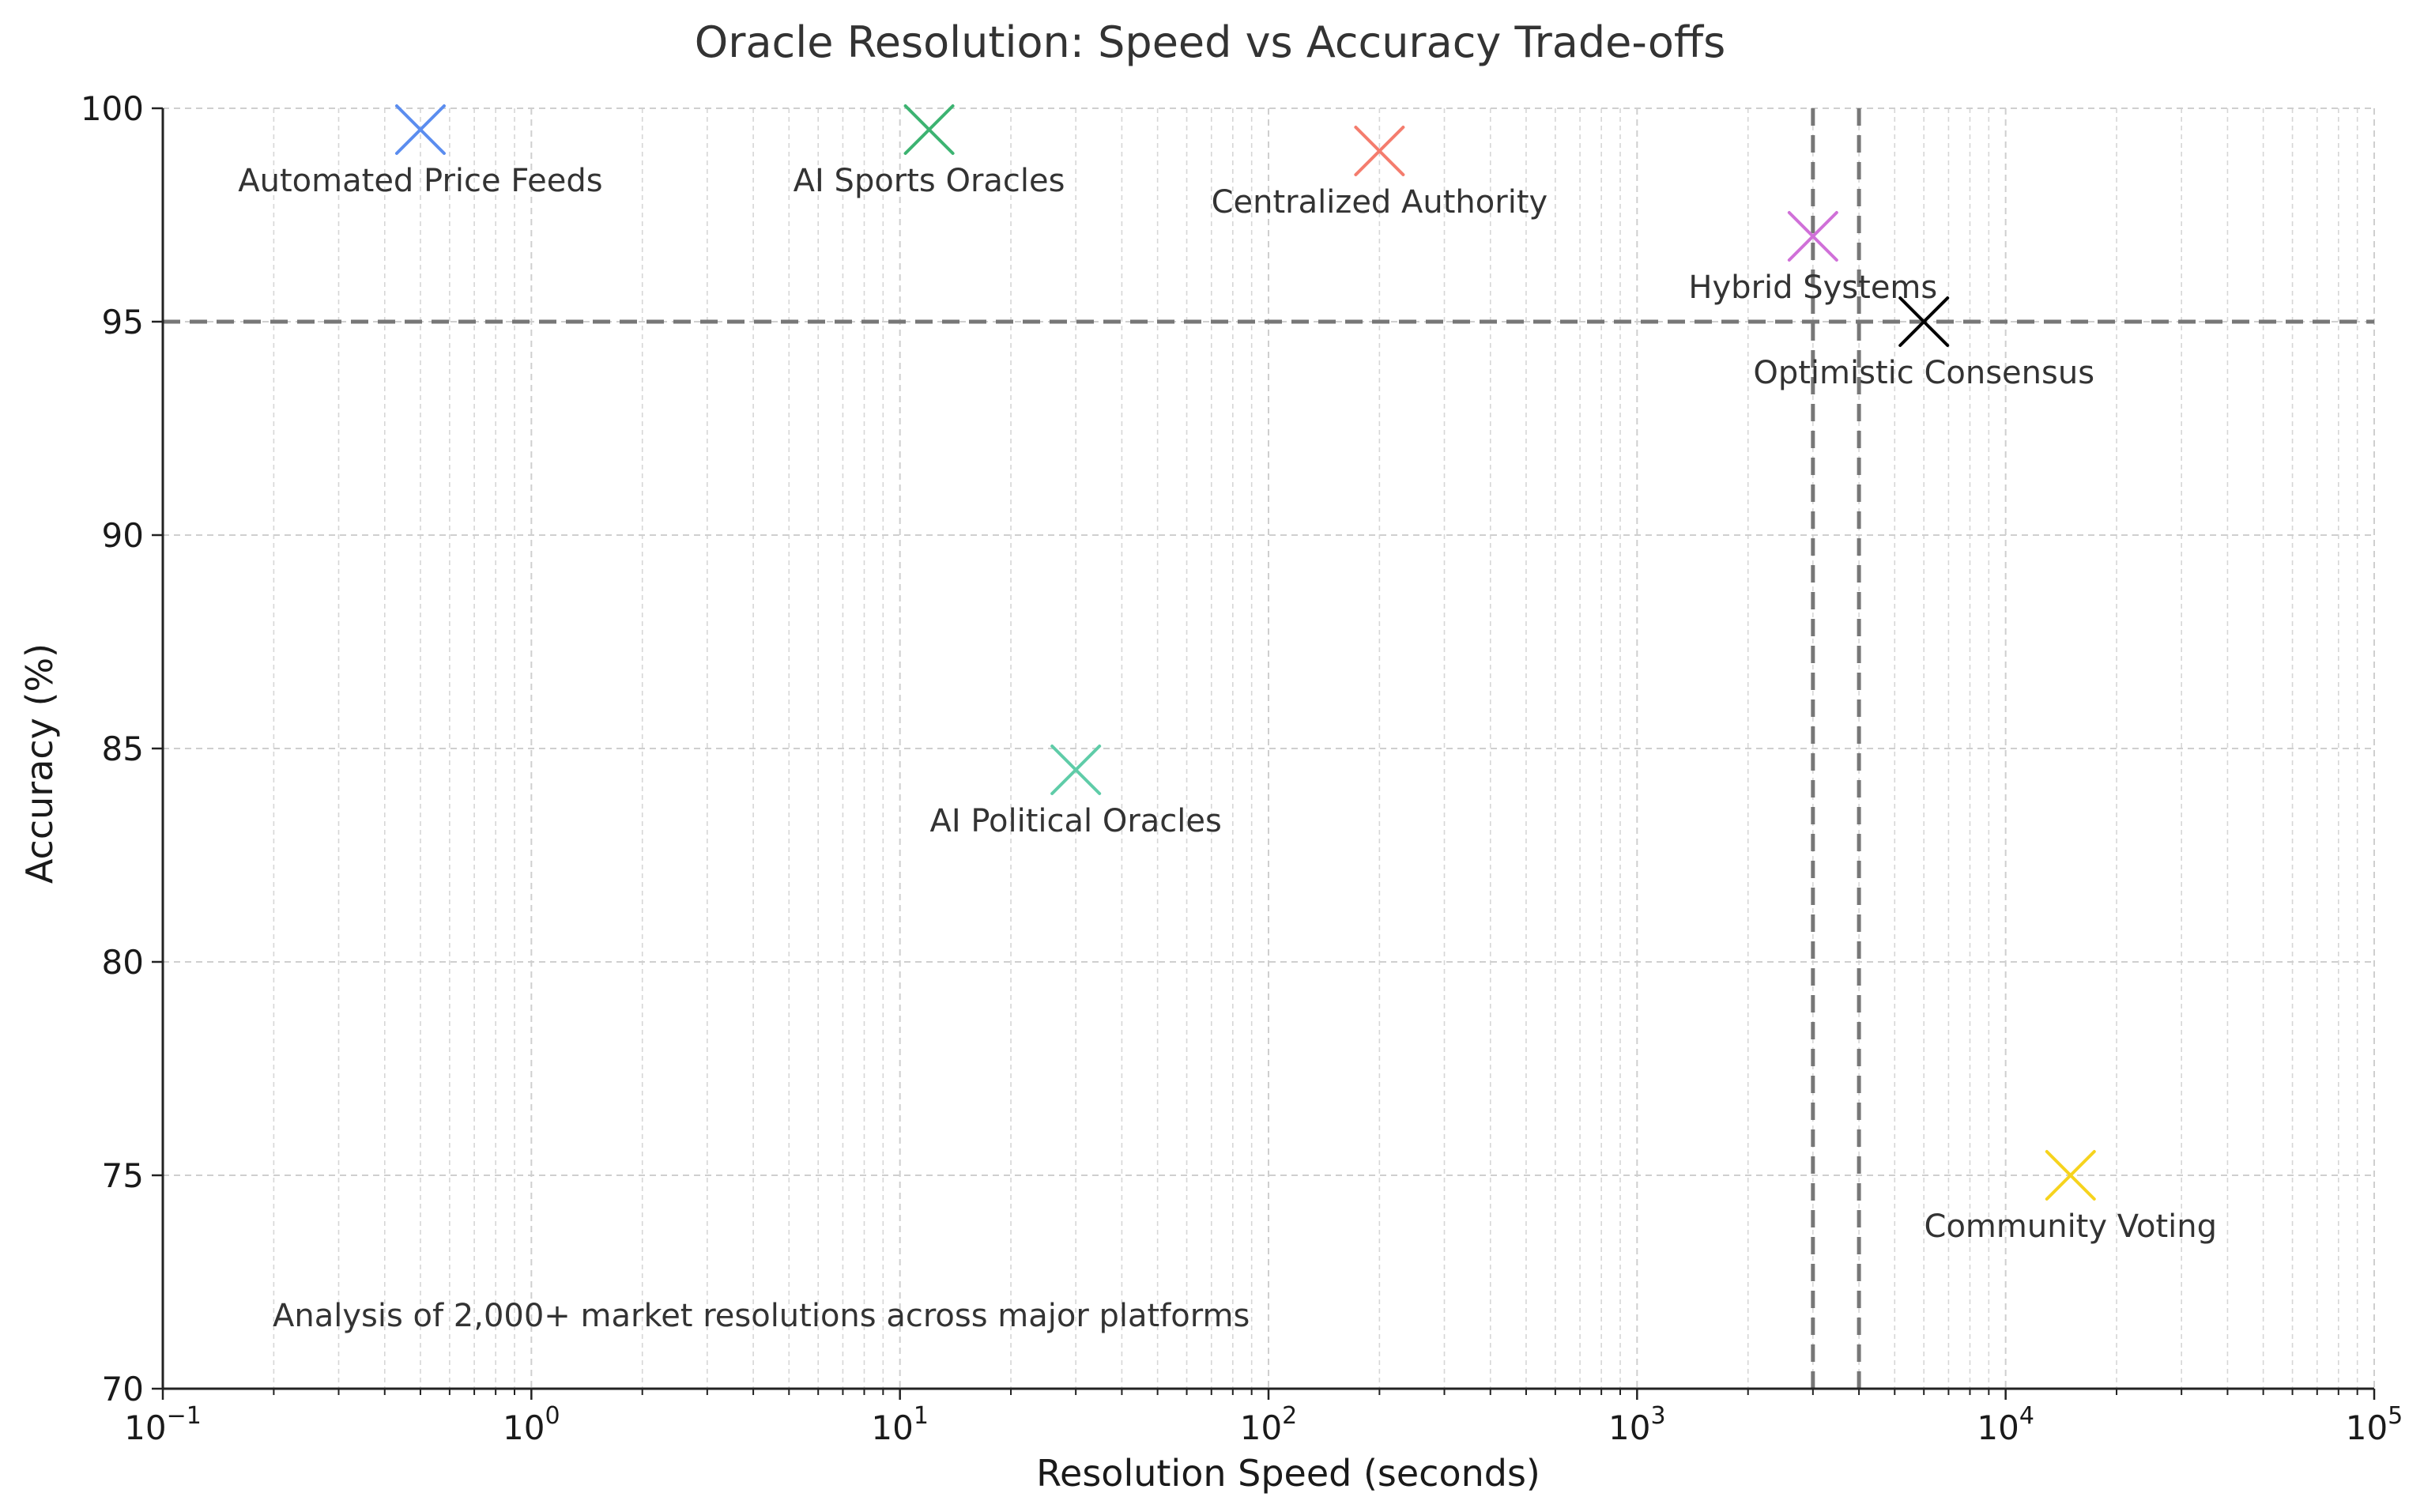  Describe the element at coordinates (1924, 373) in the screenshot. I see `point-label: Optimistic Consensus` at that location.